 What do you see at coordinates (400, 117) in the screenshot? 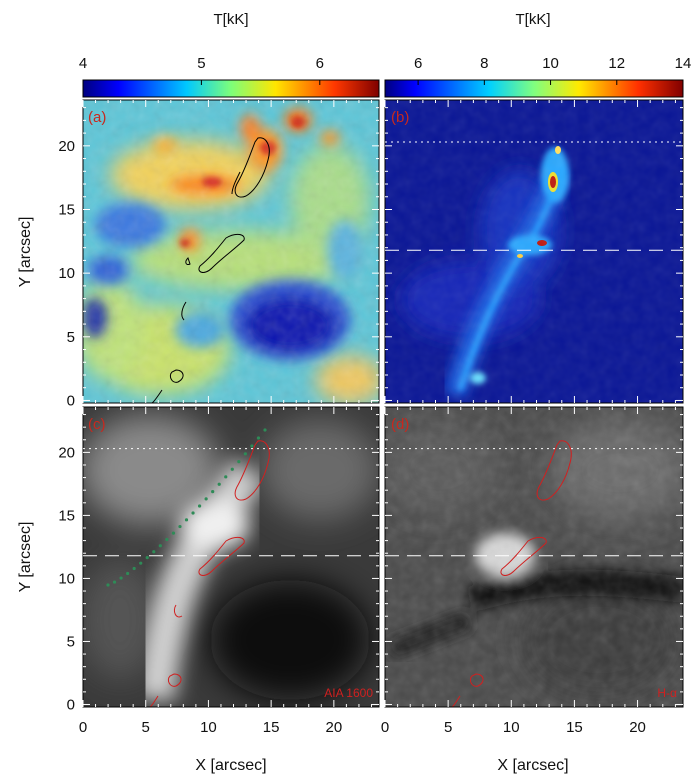
I see `panel-b-label: (b)` at bounding box center [400, 117].